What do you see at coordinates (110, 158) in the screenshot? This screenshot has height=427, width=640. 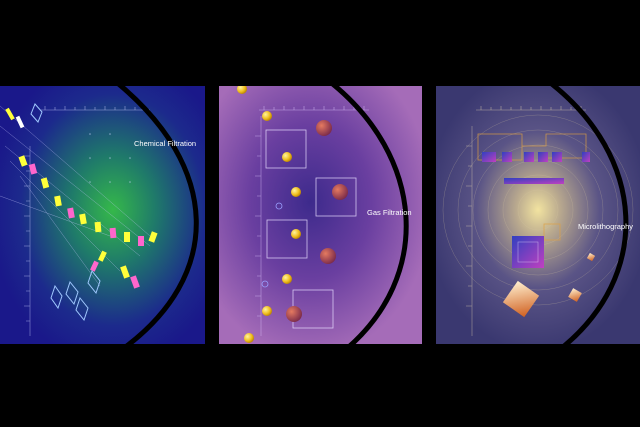 I see `grid-dots` at bounding box center [110, 158].